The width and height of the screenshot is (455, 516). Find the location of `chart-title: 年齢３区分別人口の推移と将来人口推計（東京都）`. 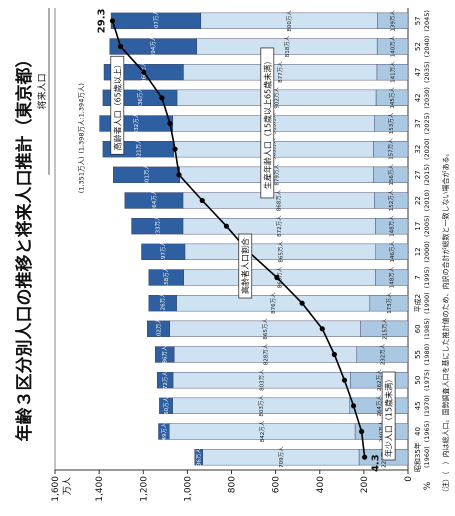

chart-title: 年齢３区分別人口の推移と将来人口推計（東京都） is located at coordinates (24, 246).